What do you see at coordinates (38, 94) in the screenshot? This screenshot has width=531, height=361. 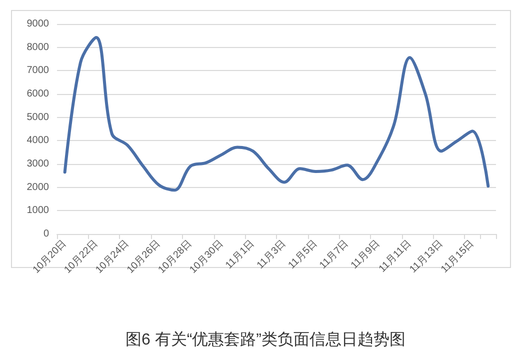 I see `y-tick-label: 6000` at bounding box center [38, 94].